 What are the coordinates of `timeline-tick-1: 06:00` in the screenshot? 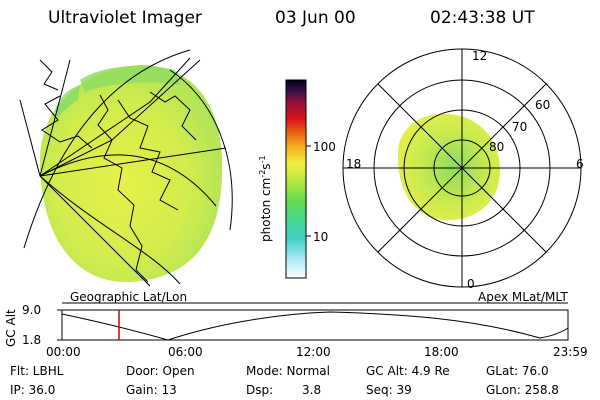 It's located at (185, 352).